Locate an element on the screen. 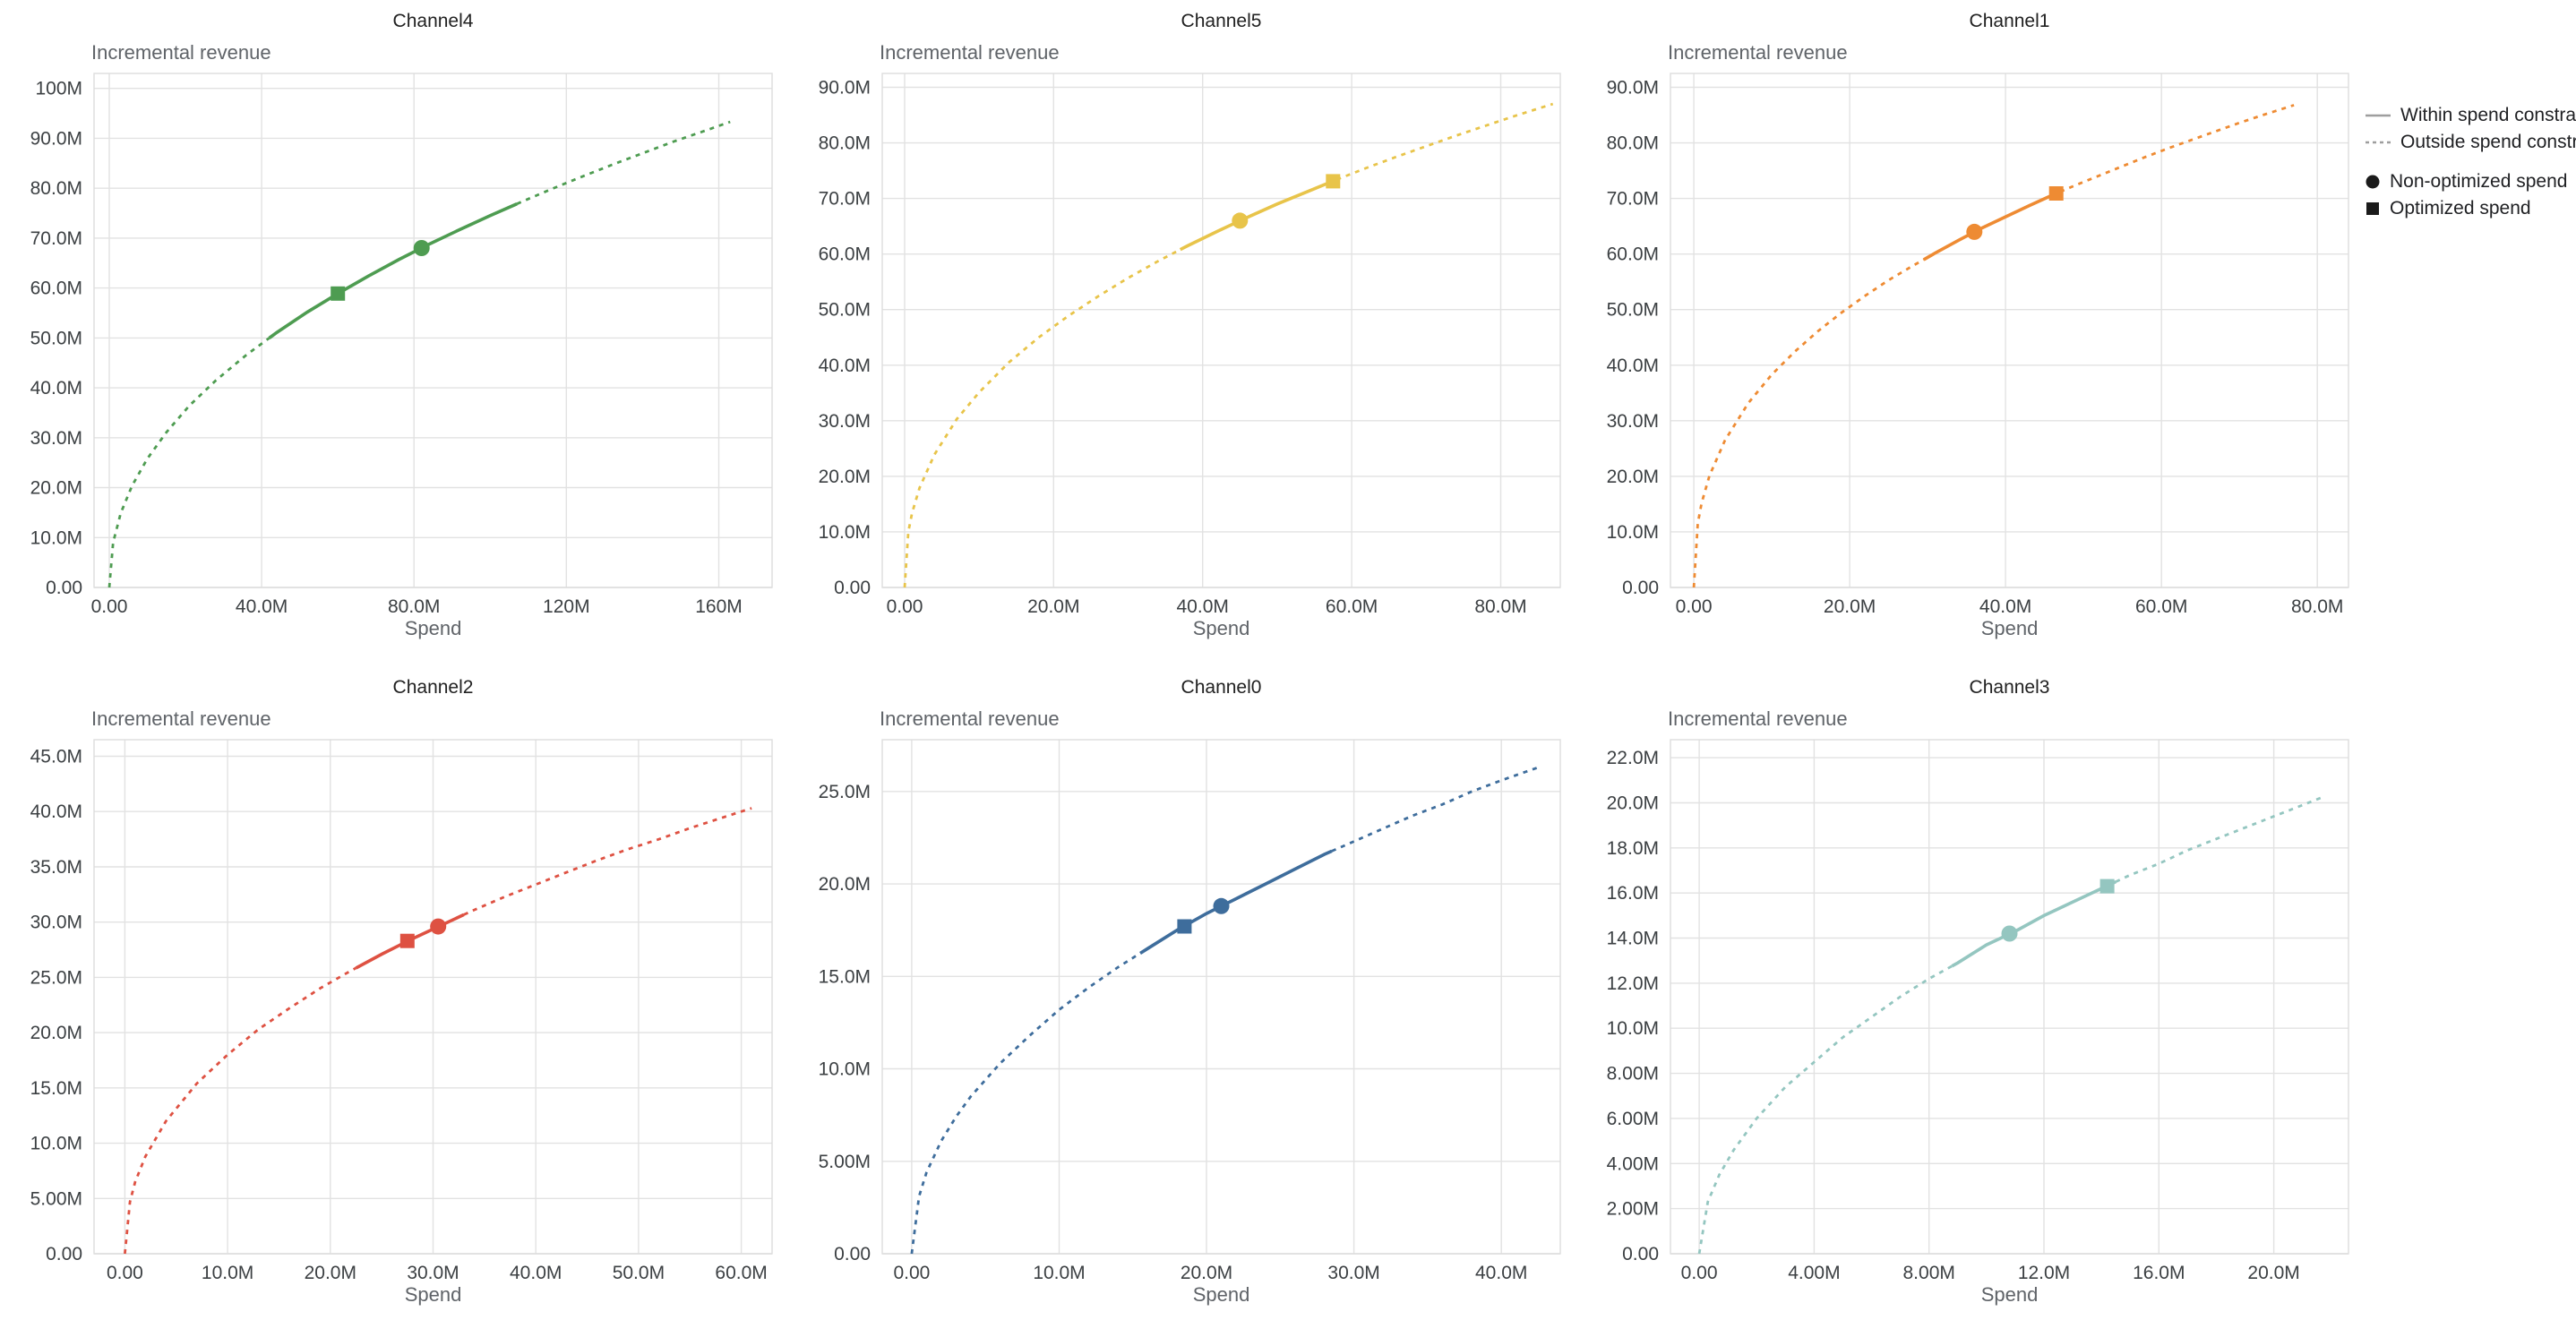  legend-label: Outside spend constraint is located at coordinates (2488, 142).